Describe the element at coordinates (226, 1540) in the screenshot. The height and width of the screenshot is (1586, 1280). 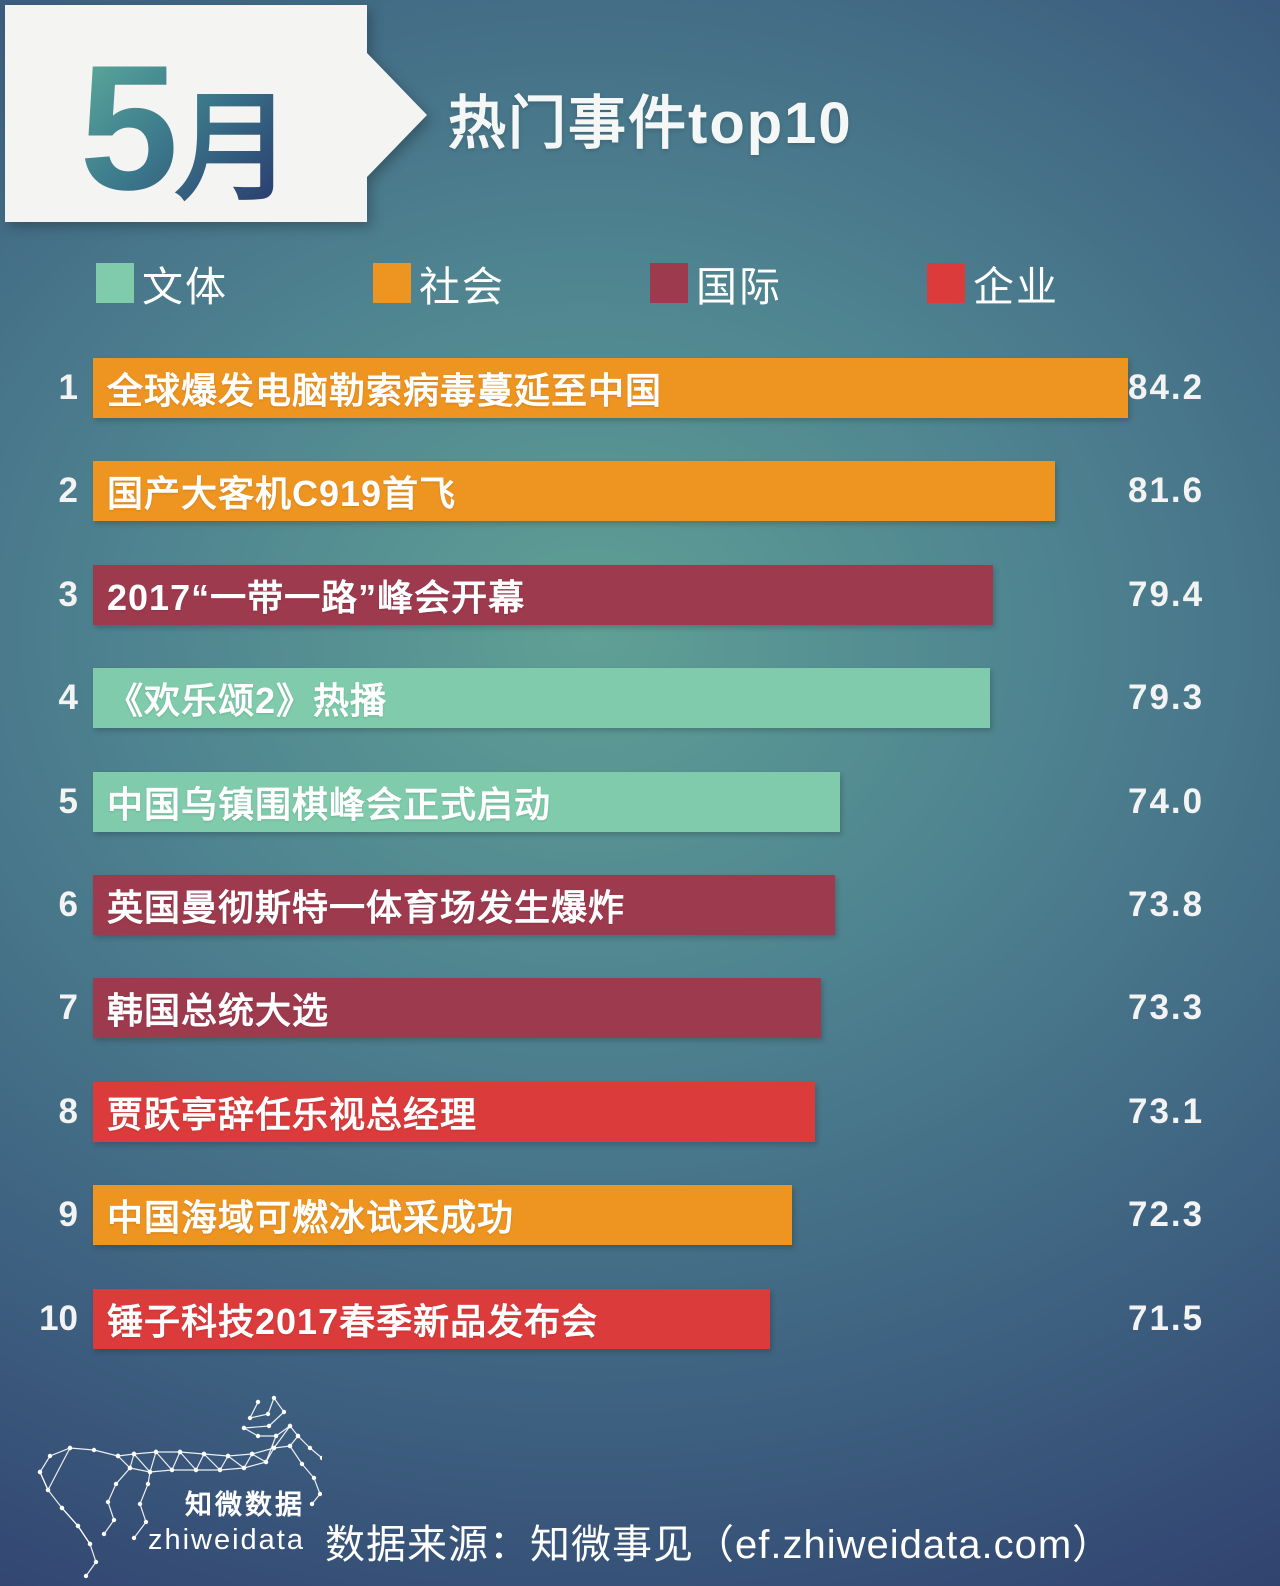
I see `logo-subtitle: zhiweidata` at that location.